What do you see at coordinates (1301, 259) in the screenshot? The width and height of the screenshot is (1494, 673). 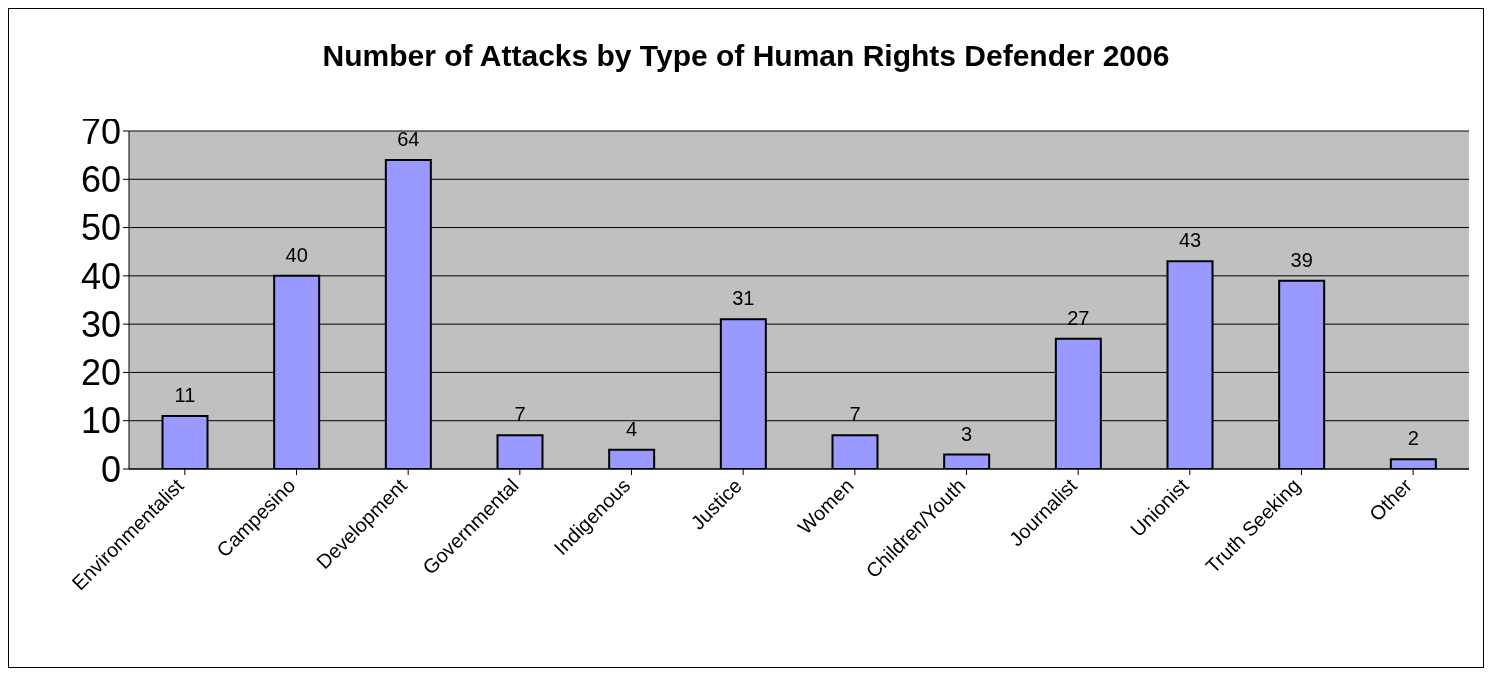 I see `data-label: 39` at bounding box center [1301, 259].